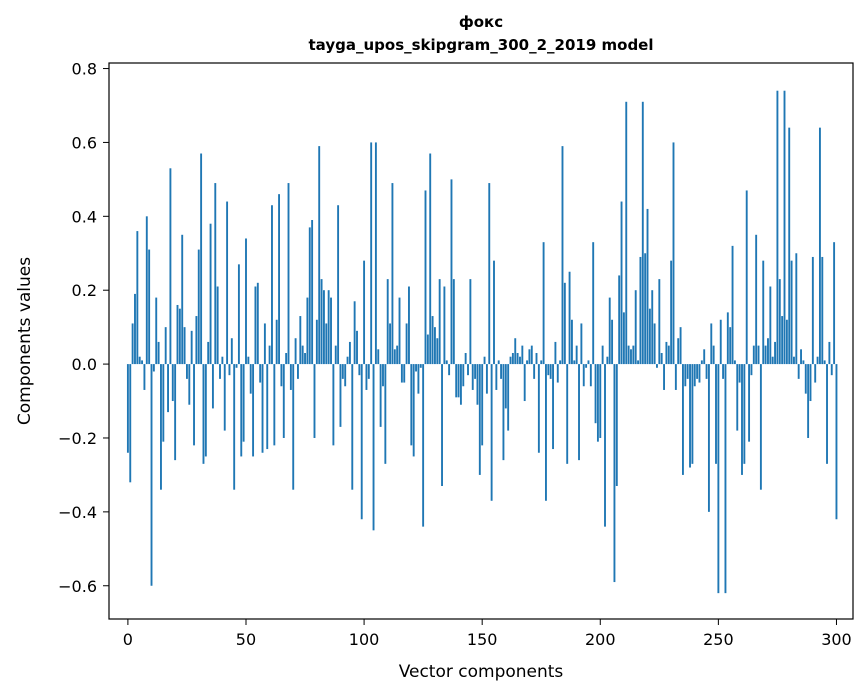  I want to click on y-axis-label: Components values, so click(25, 341).